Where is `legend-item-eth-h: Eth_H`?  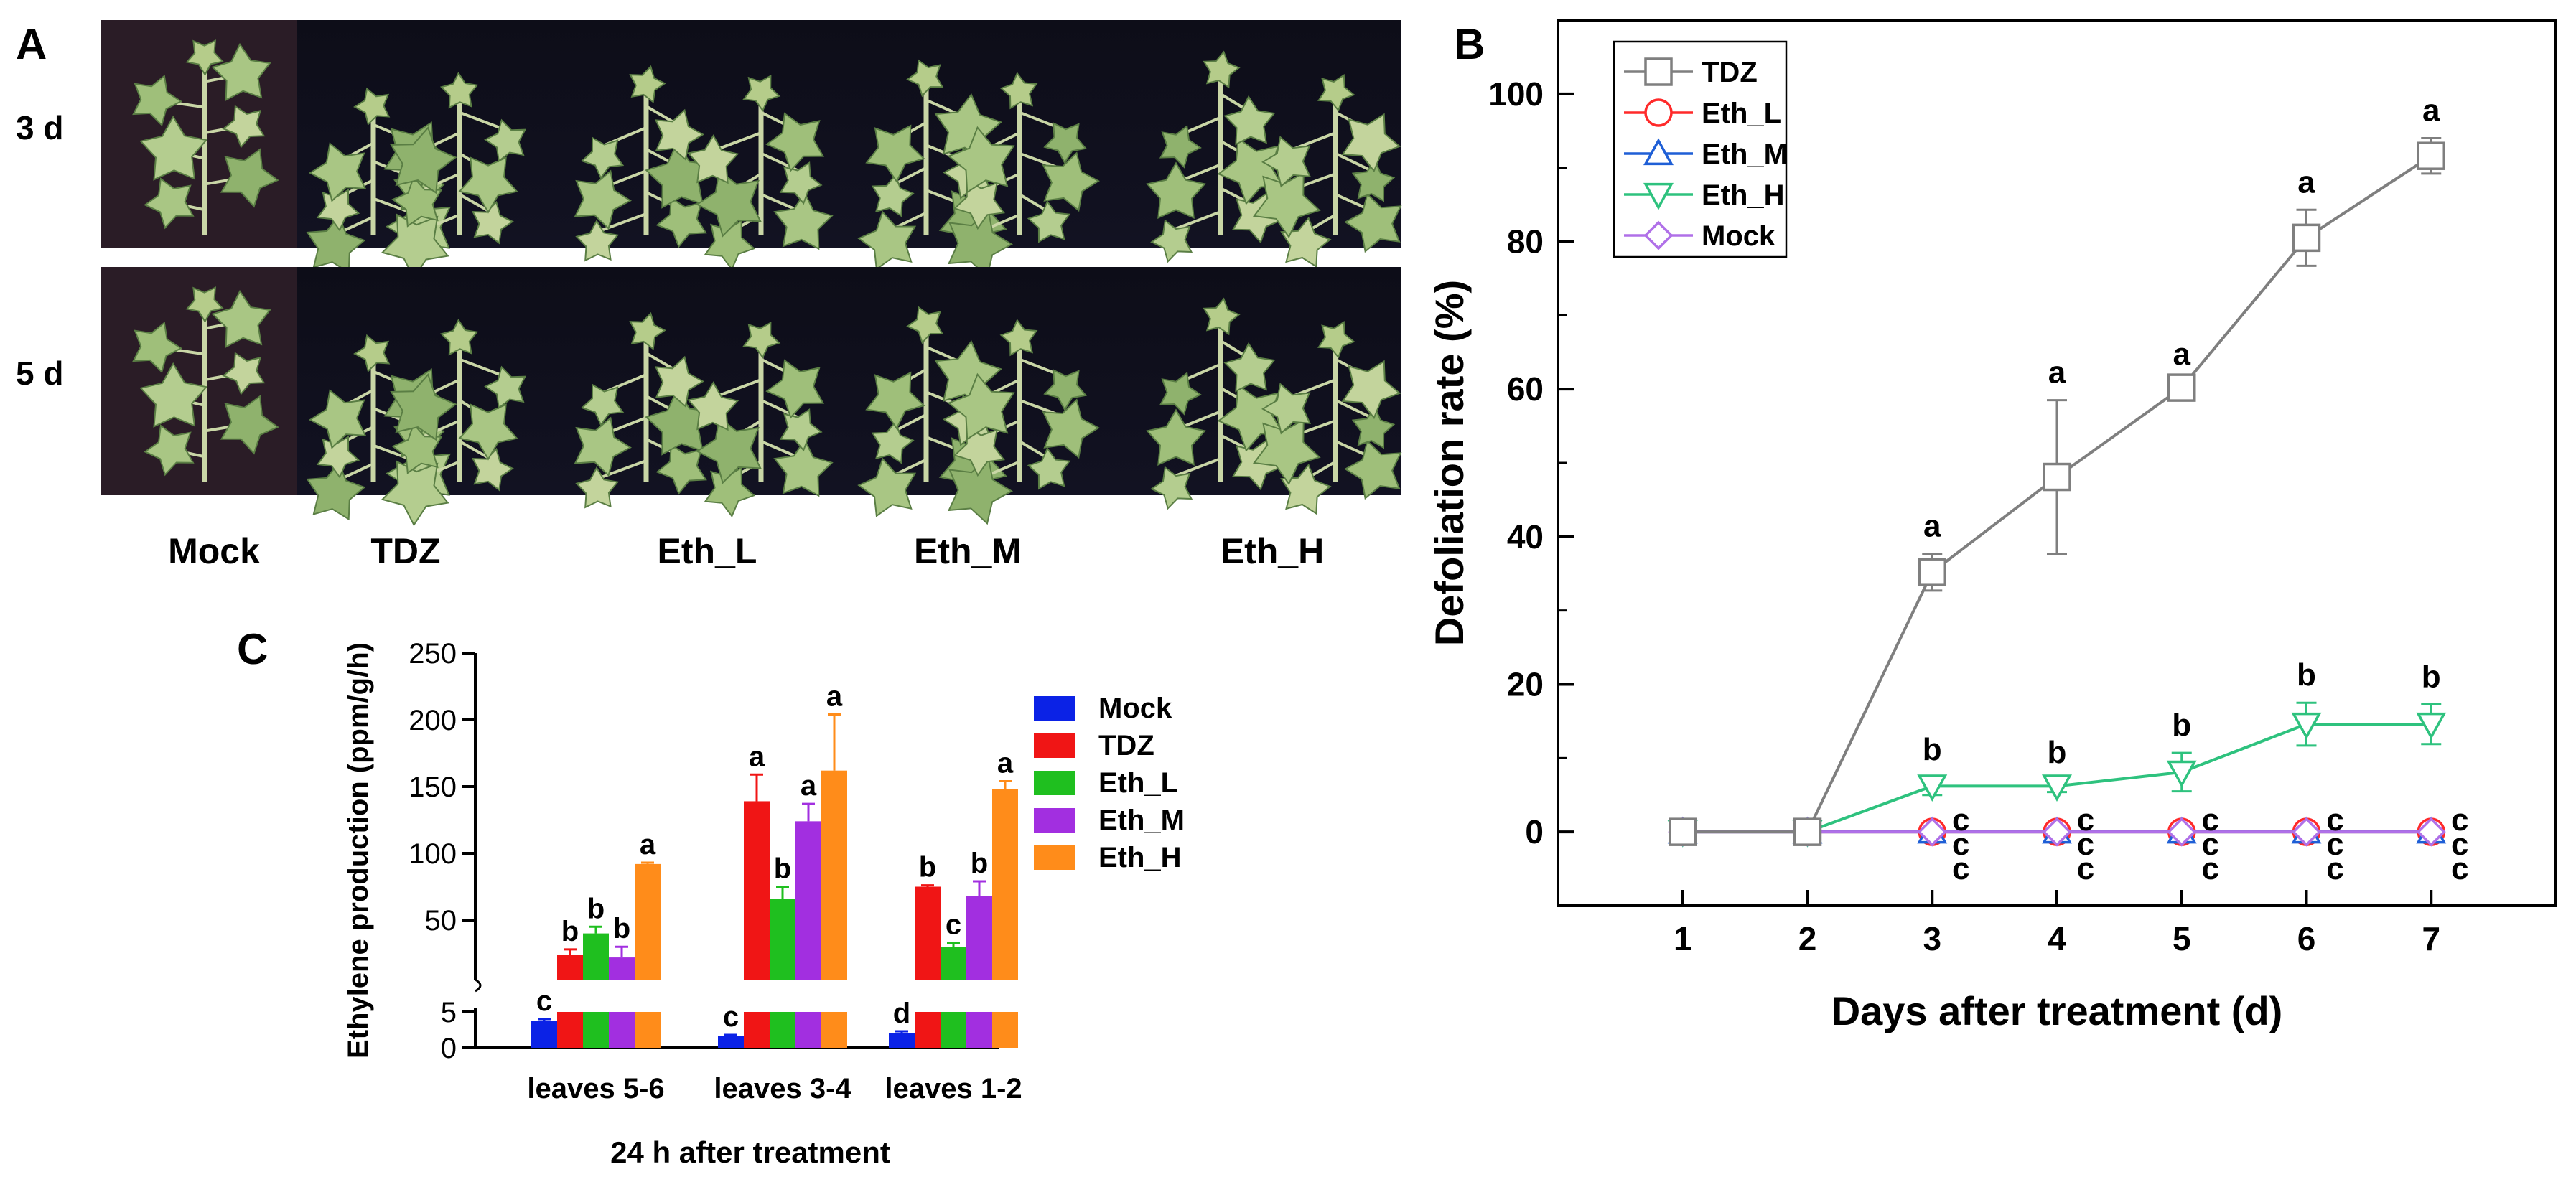 legend-item-eth-h: Eth_H is located at coordinates (1704, 195).